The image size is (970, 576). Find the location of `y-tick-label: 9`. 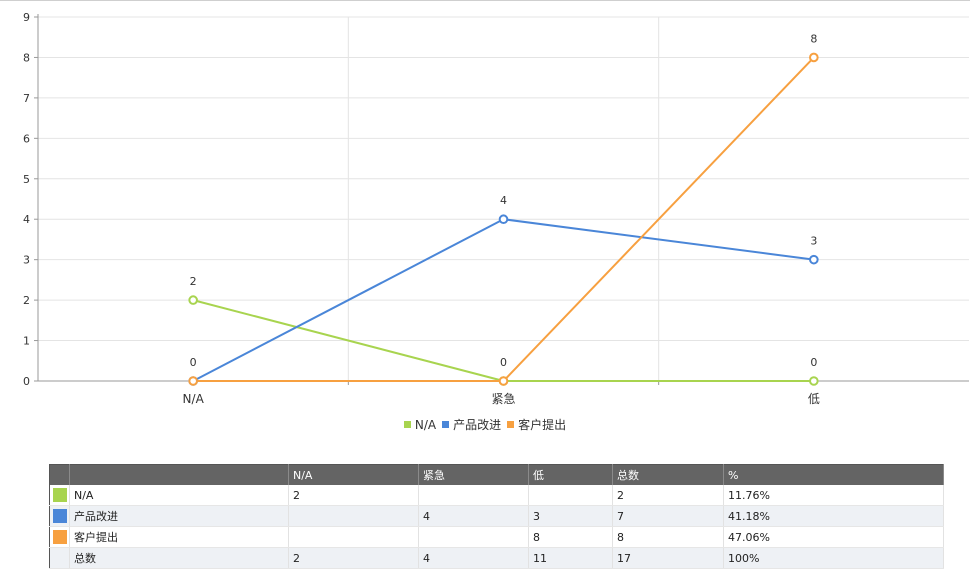

y-tick-label: 9 is located at coordinates (26, 17).